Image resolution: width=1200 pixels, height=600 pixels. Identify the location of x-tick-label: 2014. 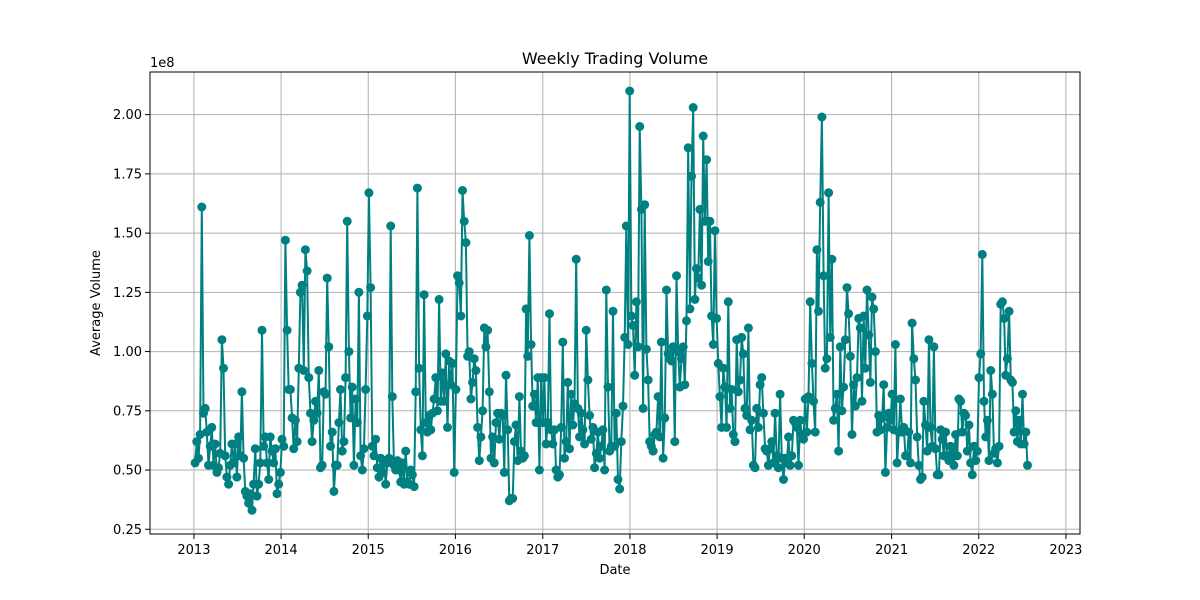
(281, 550).